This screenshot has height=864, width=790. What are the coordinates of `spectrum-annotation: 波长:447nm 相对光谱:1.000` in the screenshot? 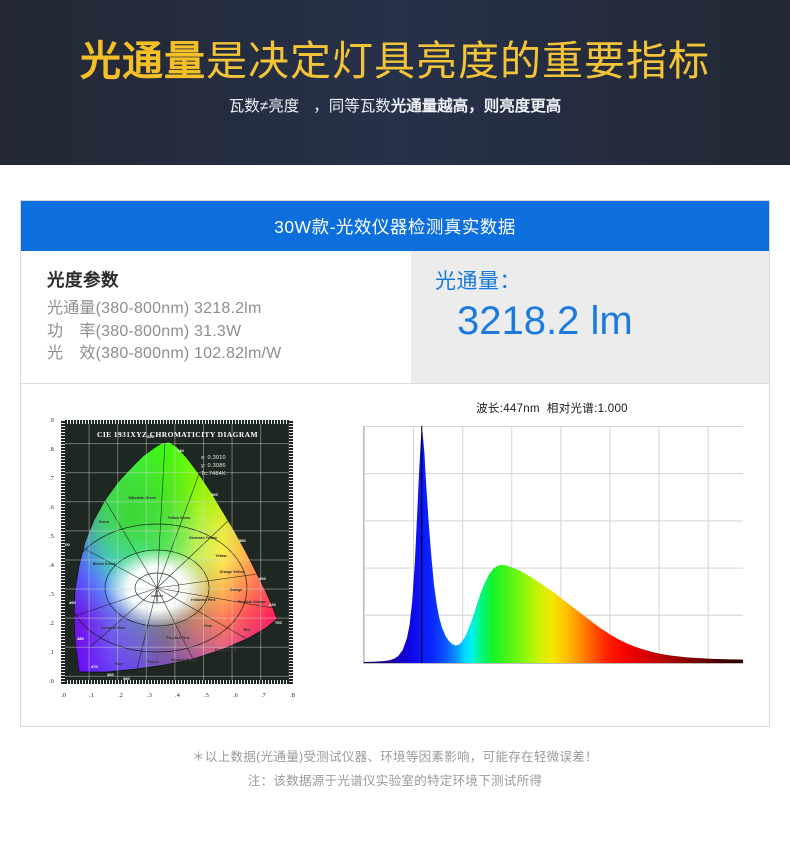 It's located at (540, 408).